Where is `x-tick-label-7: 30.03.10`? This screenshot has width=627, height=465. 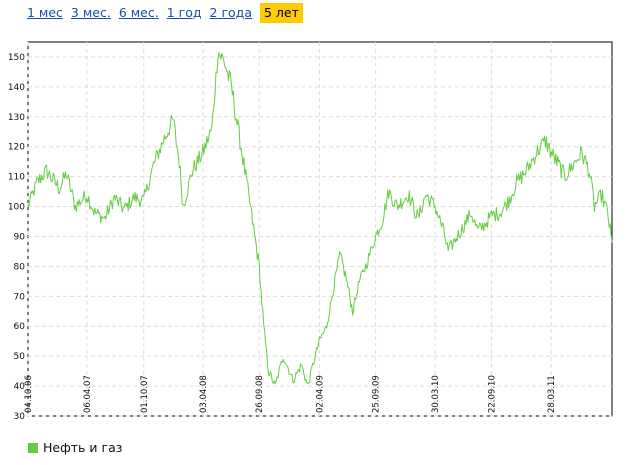
x-tick-label-7: 30.03.10 is located at coordinates (436, 394).